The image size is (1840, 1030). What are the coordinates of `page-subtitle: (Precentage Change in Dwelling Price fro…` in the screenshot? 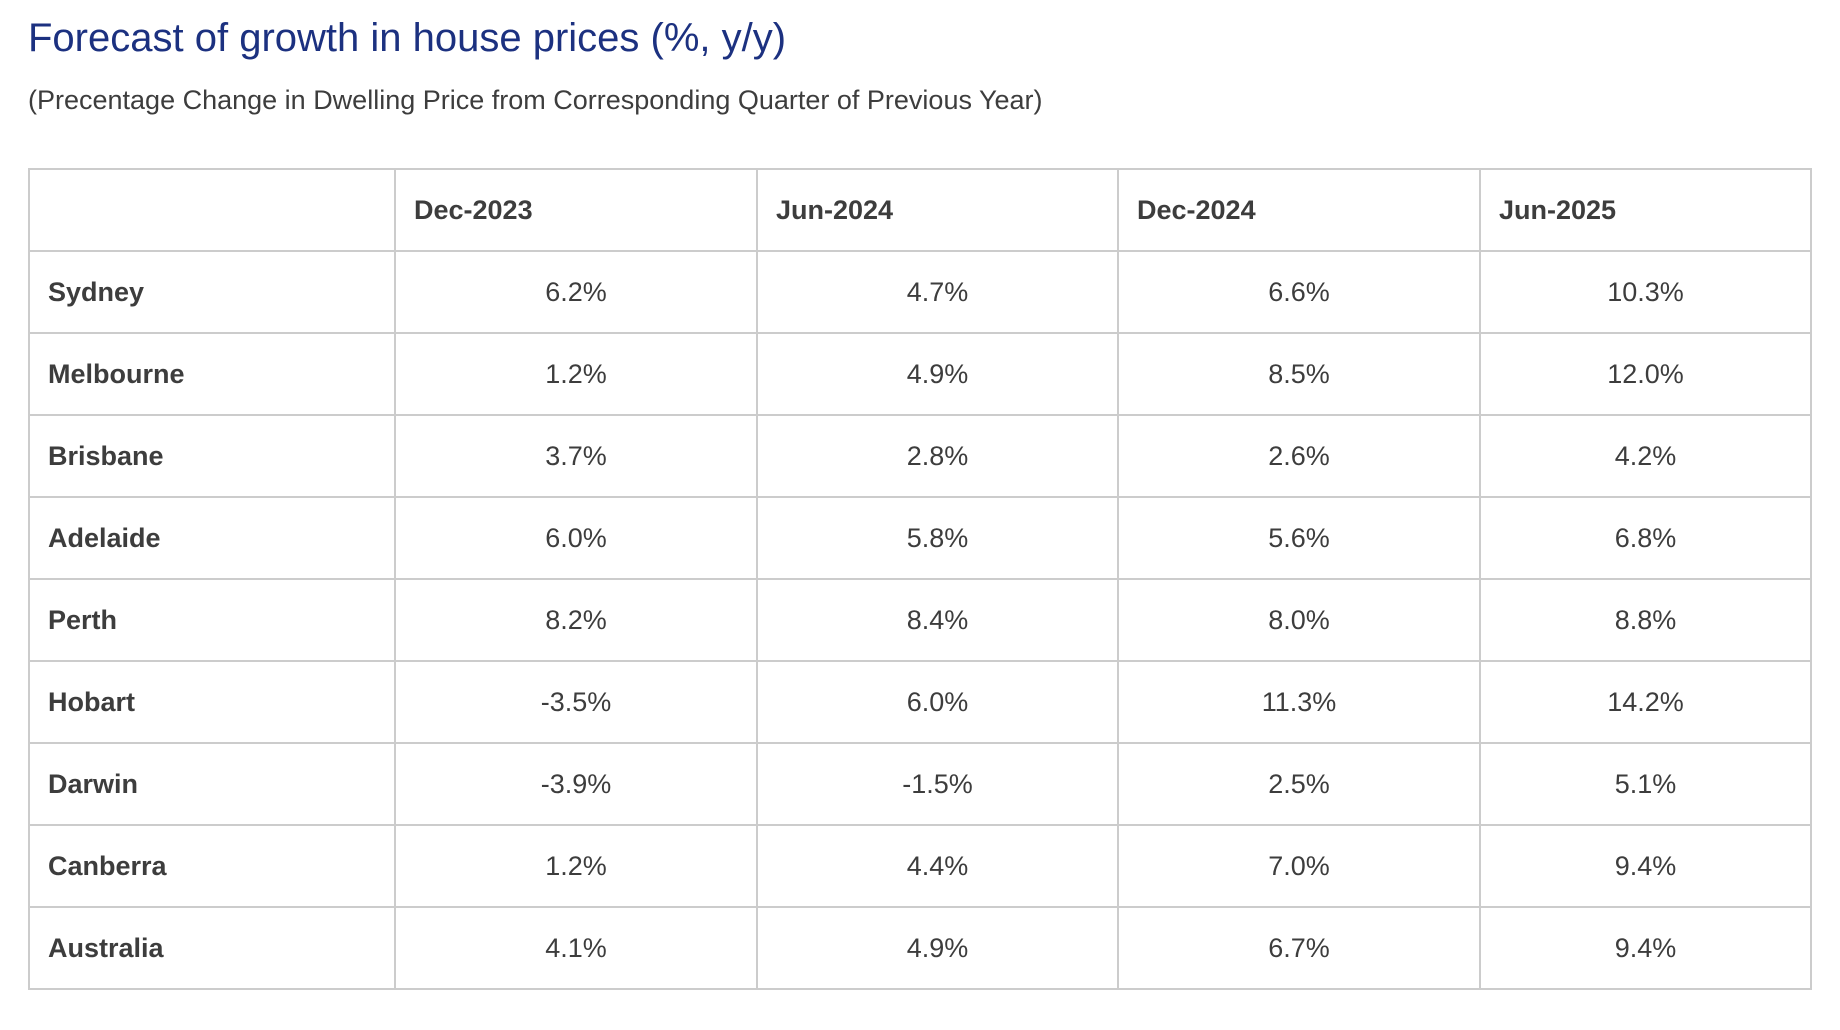 It's located at (535, 100).